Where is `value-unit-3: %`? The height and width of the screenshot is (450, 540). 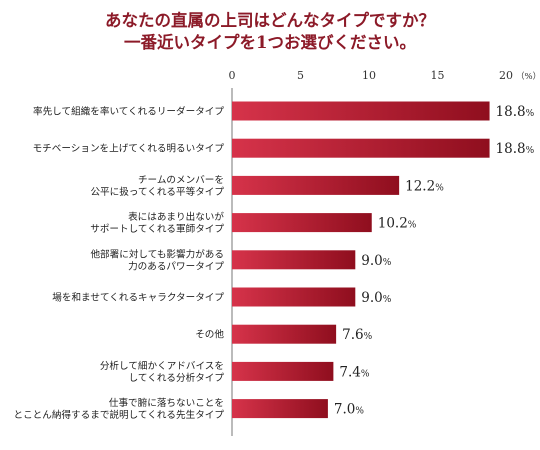 value-unit-3: % is located at coordinates (439, 188).